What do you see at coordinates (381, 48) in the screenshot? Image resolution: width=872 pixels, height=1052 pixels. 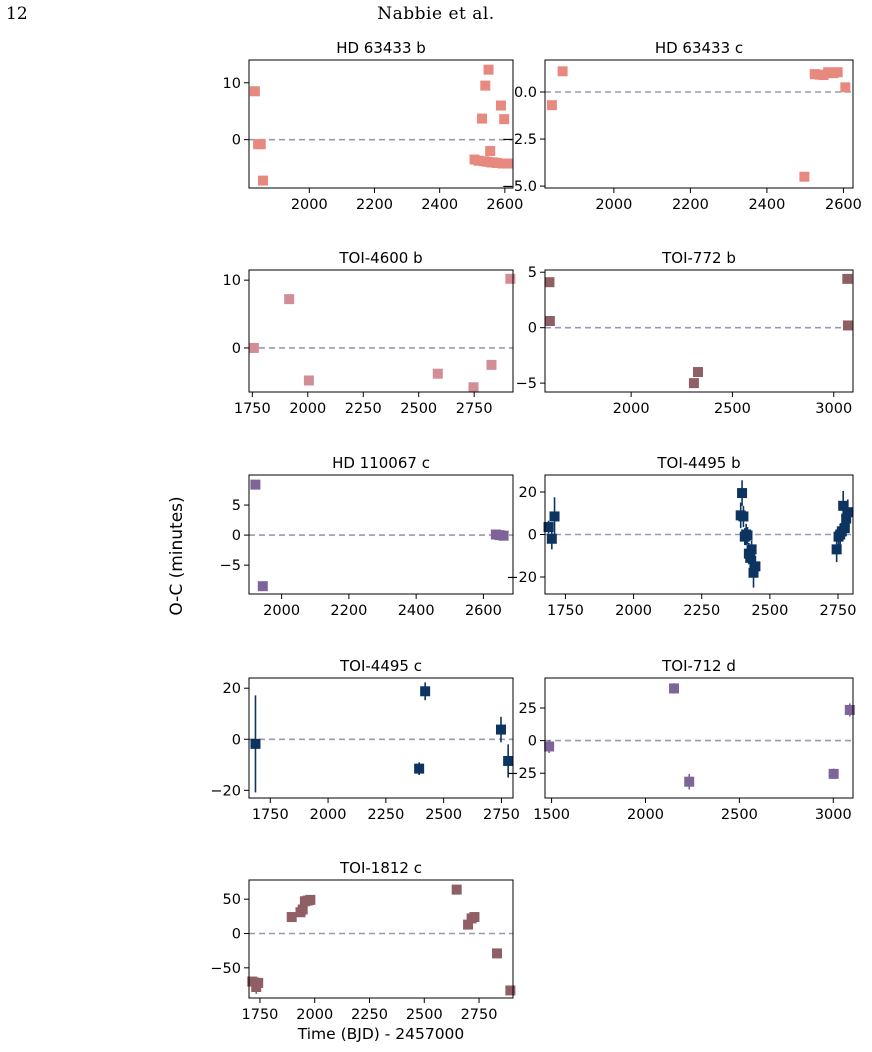 I see `panel-title: HD 63433 b` at bounding box center [381, 48].